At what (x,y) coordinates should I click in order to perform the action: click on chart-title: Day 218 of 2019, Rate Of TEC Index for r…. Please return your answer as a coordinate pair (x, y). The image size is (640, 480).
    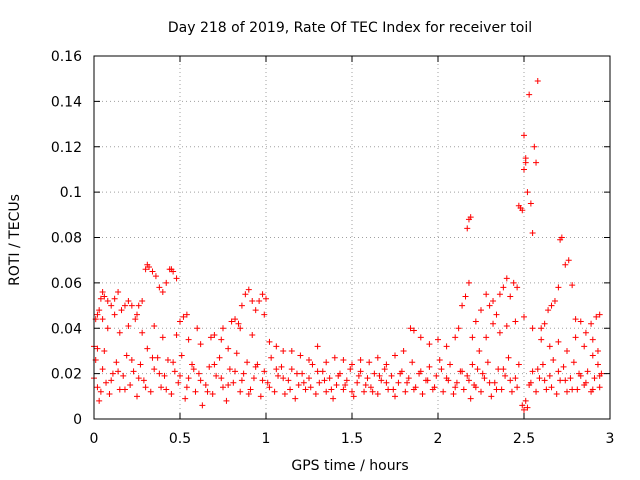
    Looking at the image, I should click on (350, 28).